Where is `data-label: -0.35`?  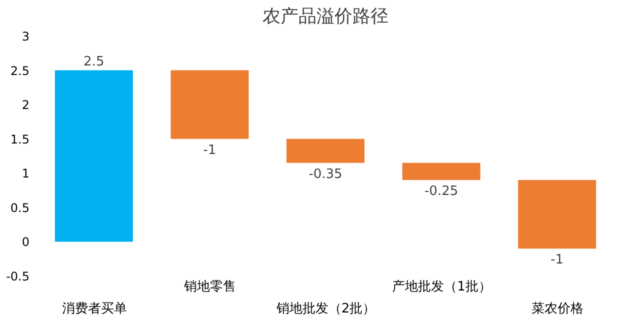
data-label: -0.35 is located at coordinates (325, 174).